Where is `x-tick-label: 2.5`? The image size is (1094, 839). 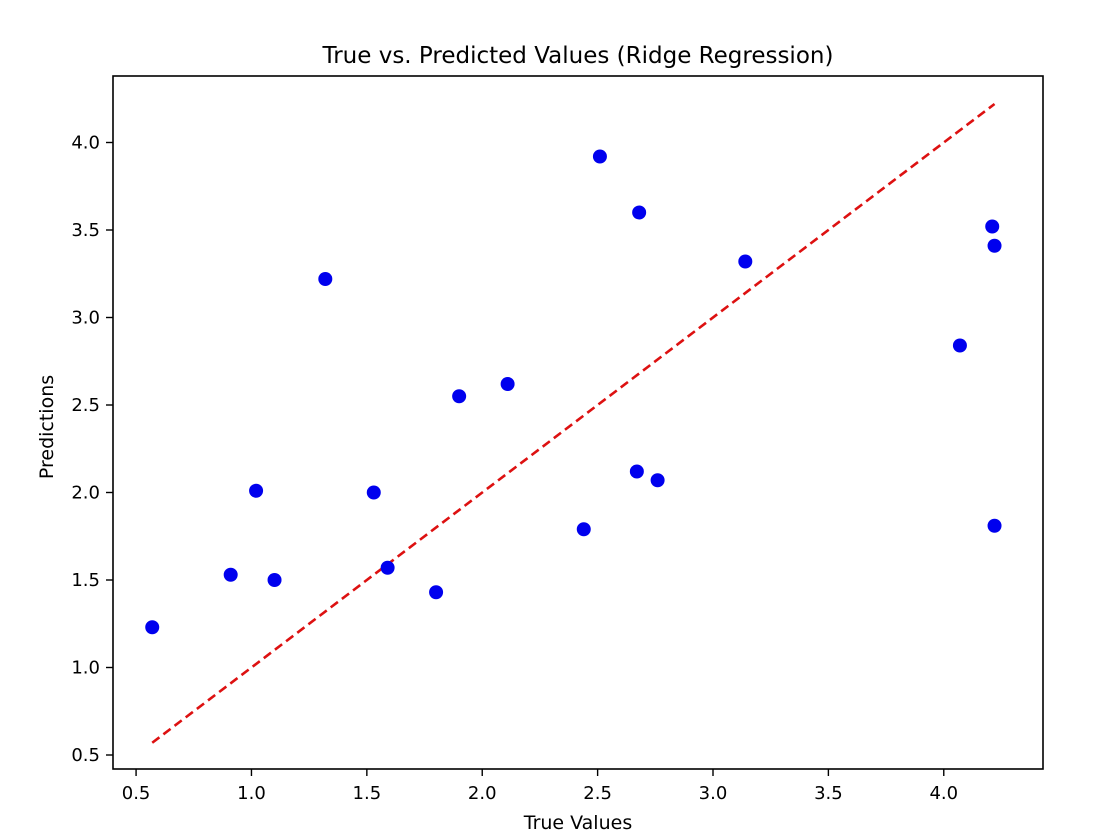
x-tick-label: 2.5 is located at coordinates (597, 793).